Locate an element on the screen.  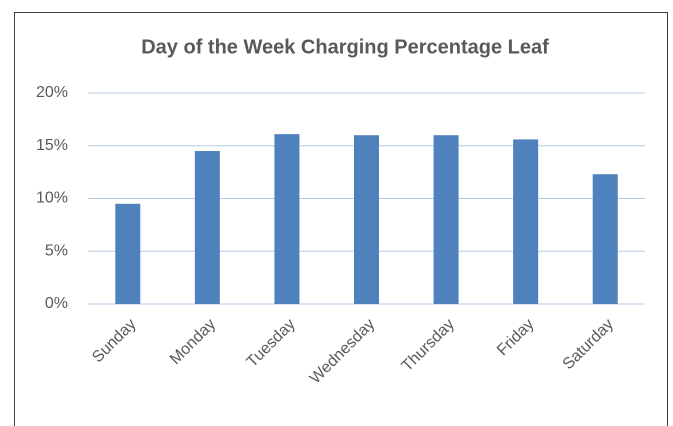
y-tick-label: 20% is located at coordinates (52, 92).